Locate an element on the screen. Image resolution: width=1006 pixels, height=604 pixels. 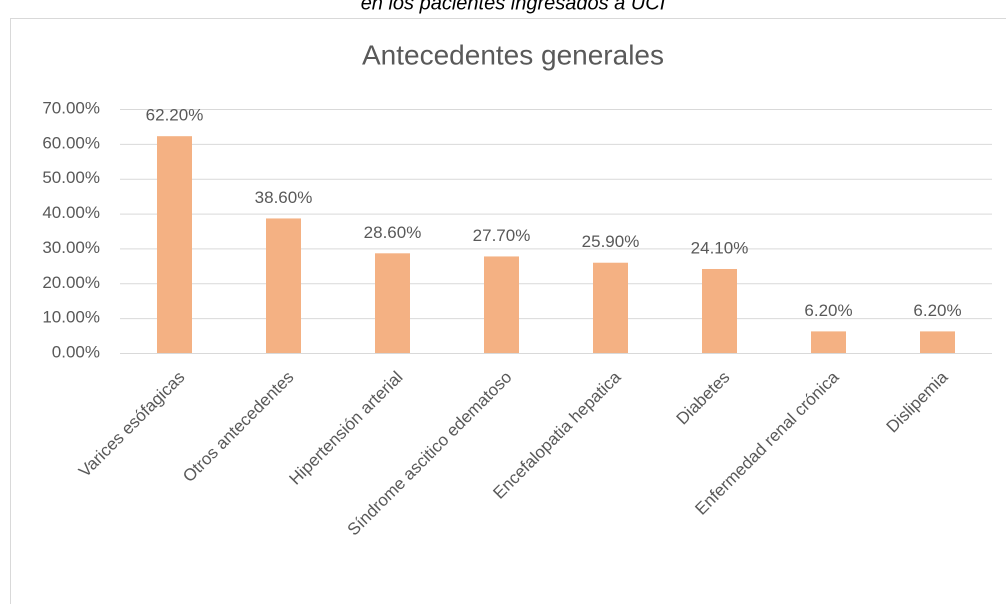
x-tick-label: Varices esófagicas is located at coordinates (131, 424).